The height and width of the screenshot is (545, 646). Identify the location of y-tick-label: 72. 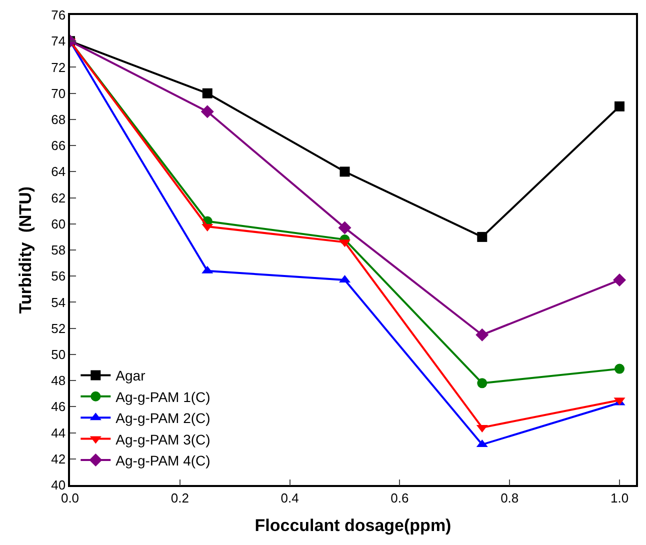
(58, 67).